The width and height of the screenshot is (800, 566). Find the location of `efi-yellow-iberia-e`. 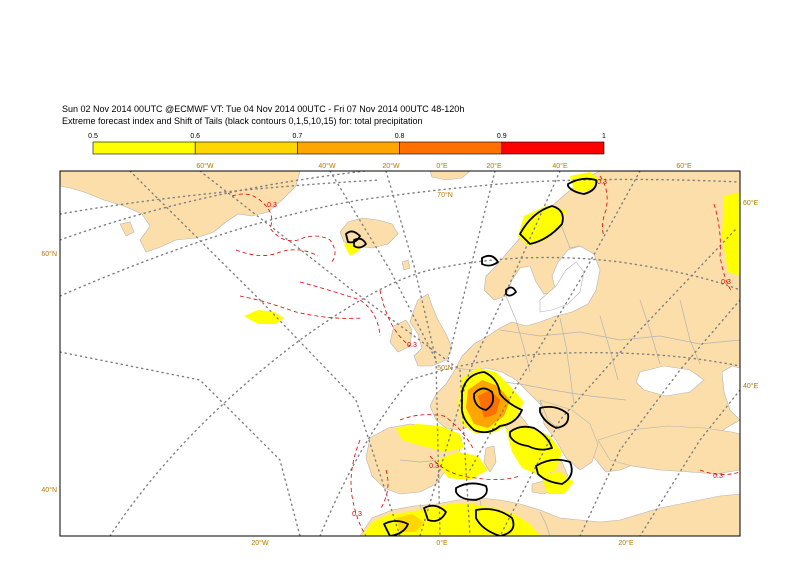

efi-yellow-iberia-e is located at coordinates (462, 466).